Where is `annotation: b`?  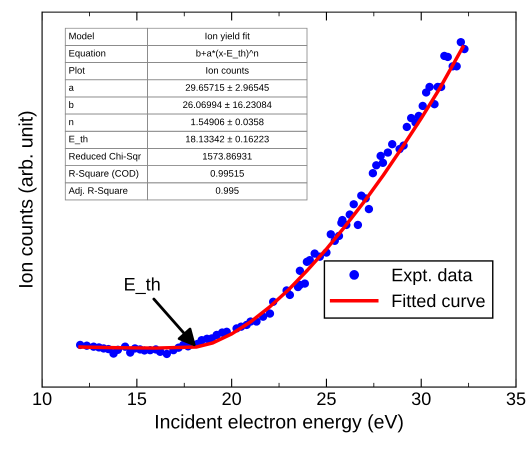
annotation: b is located at coordinates (71, 104).